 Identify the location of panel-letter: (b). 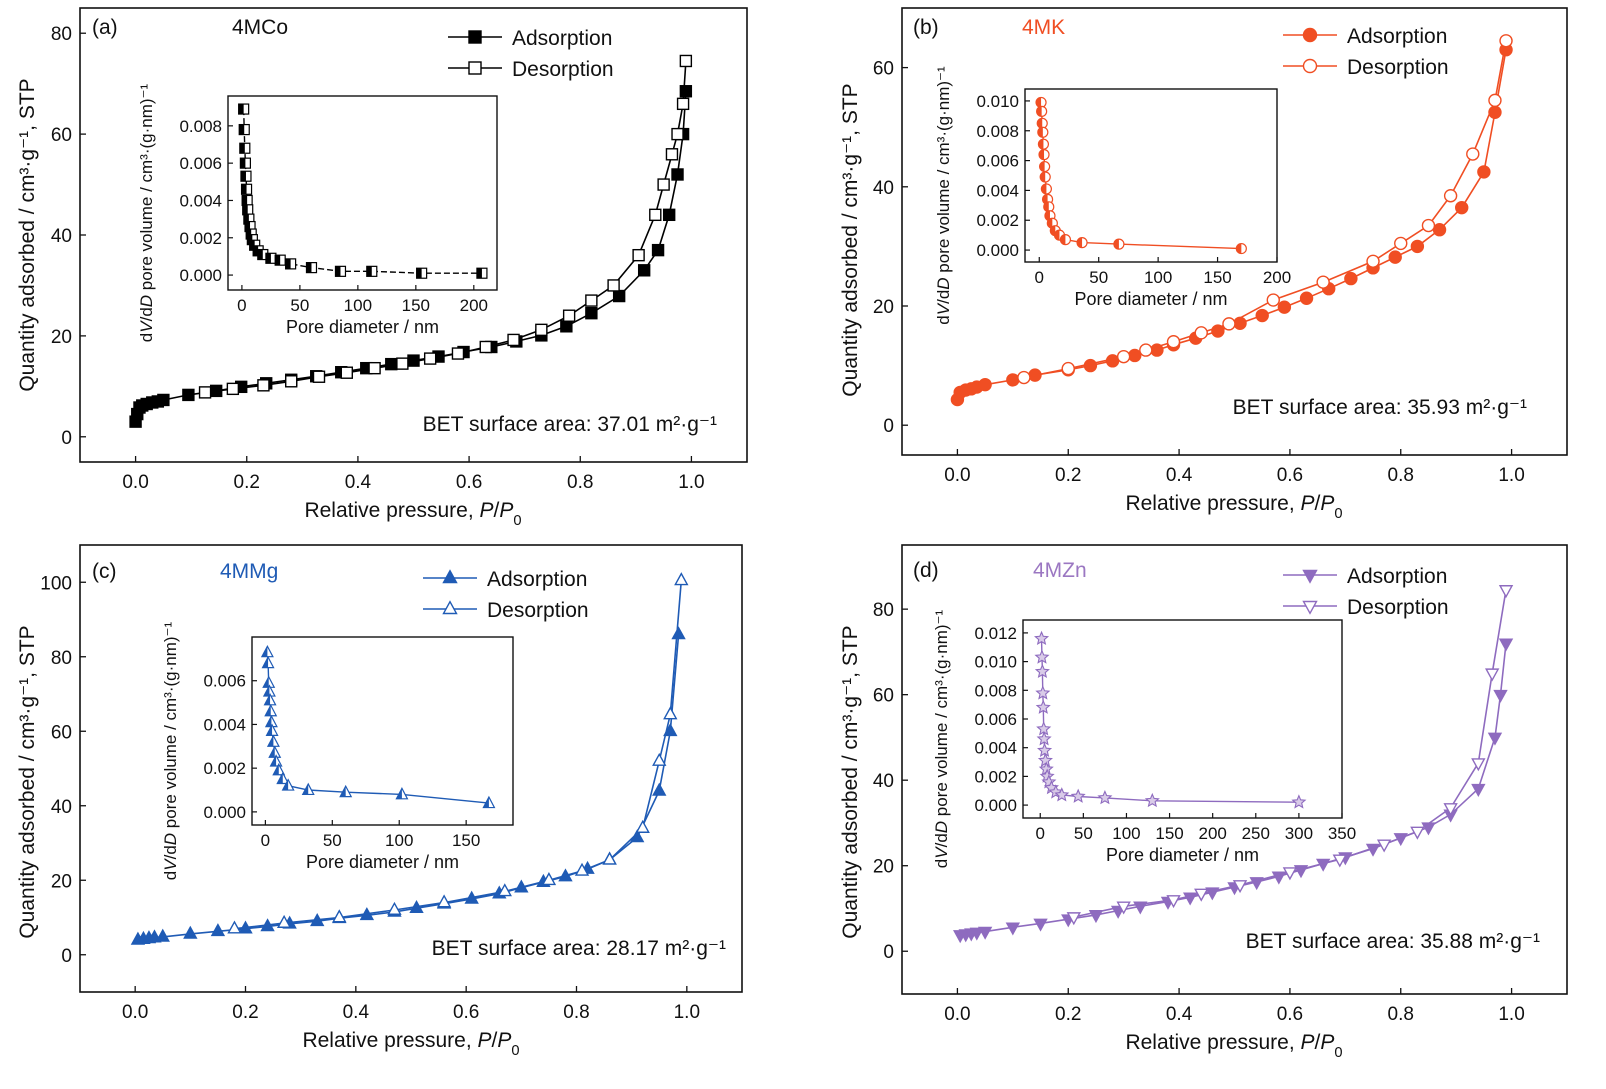
(926, 27).